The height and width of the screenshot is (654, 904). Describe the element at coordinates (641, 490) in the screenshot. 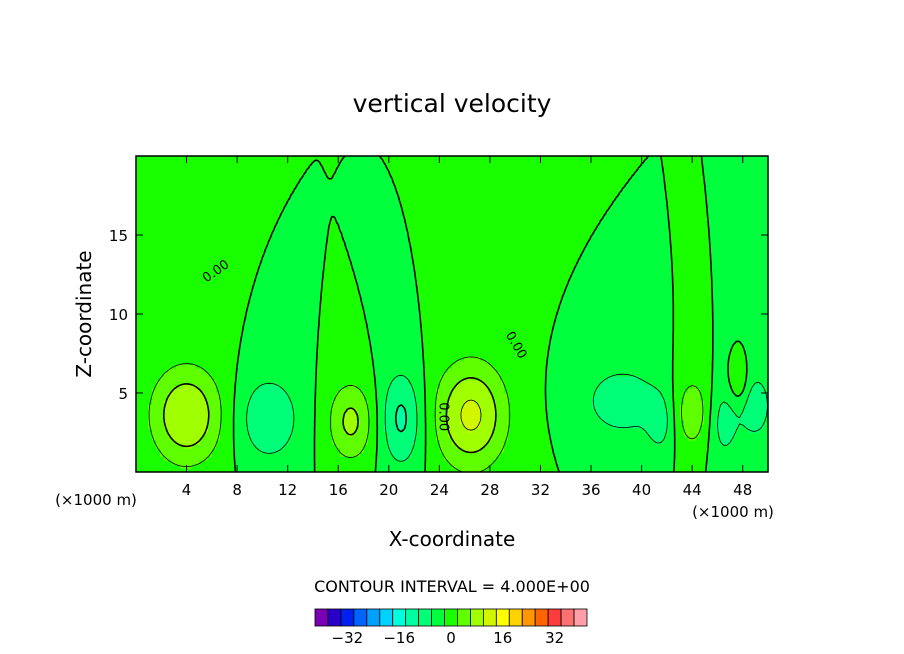

I see `x-tick-label: 40` at that location.